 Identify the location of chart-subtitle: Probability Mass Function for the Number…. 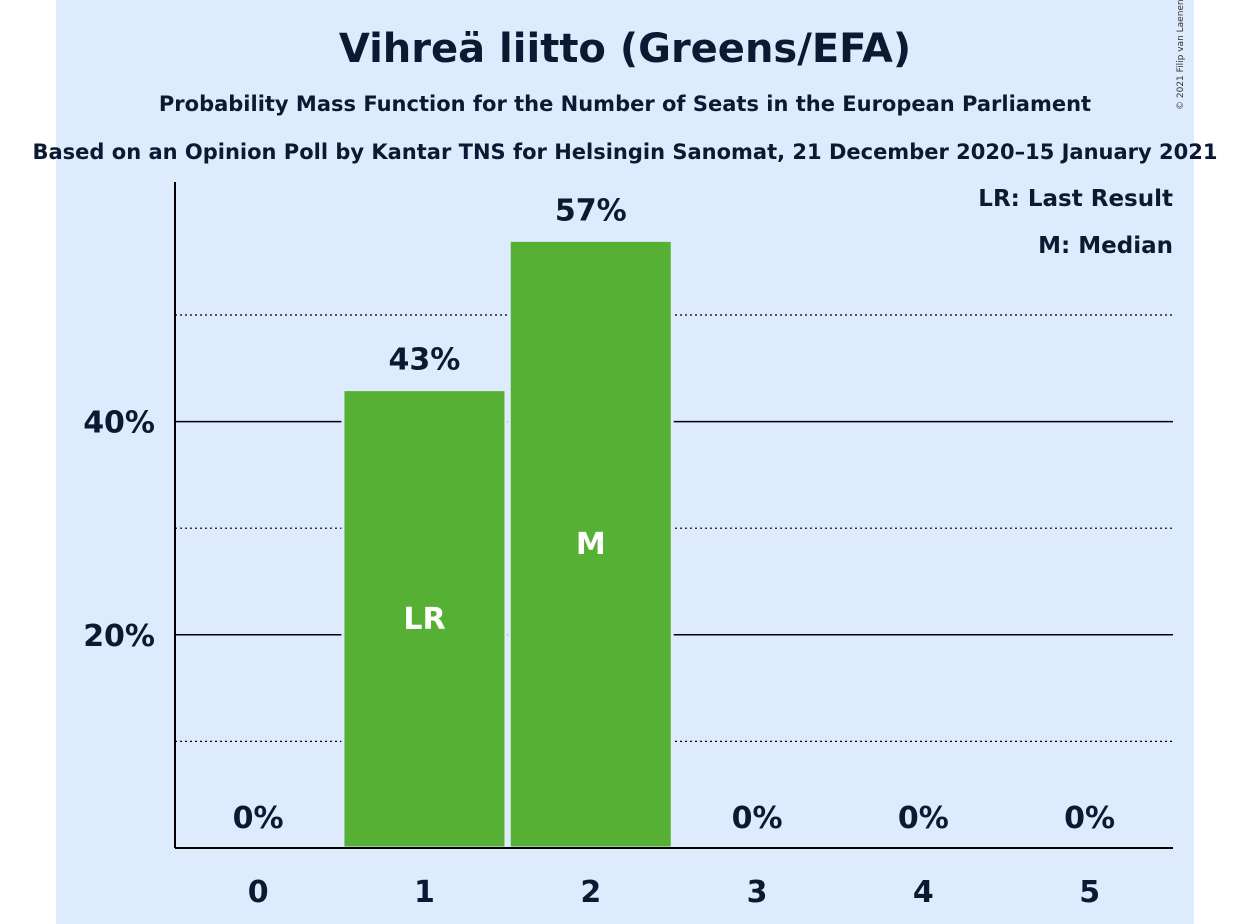
(625, 104).